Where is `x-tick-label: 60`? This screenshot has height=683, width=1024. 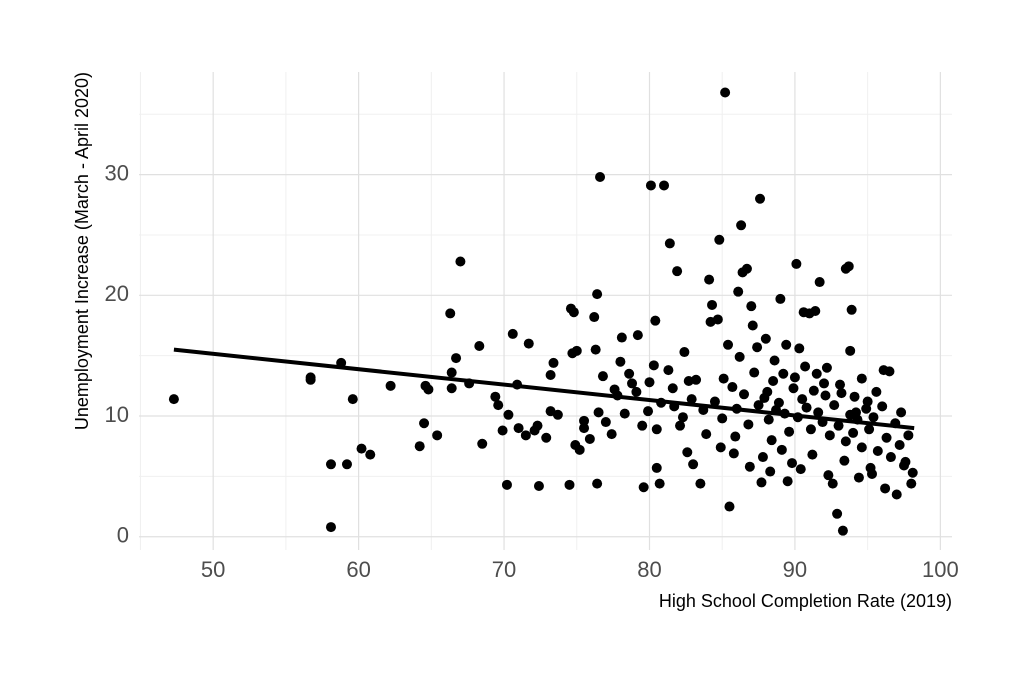
x-tick-label: 60 is located at coordinates (358, 569).